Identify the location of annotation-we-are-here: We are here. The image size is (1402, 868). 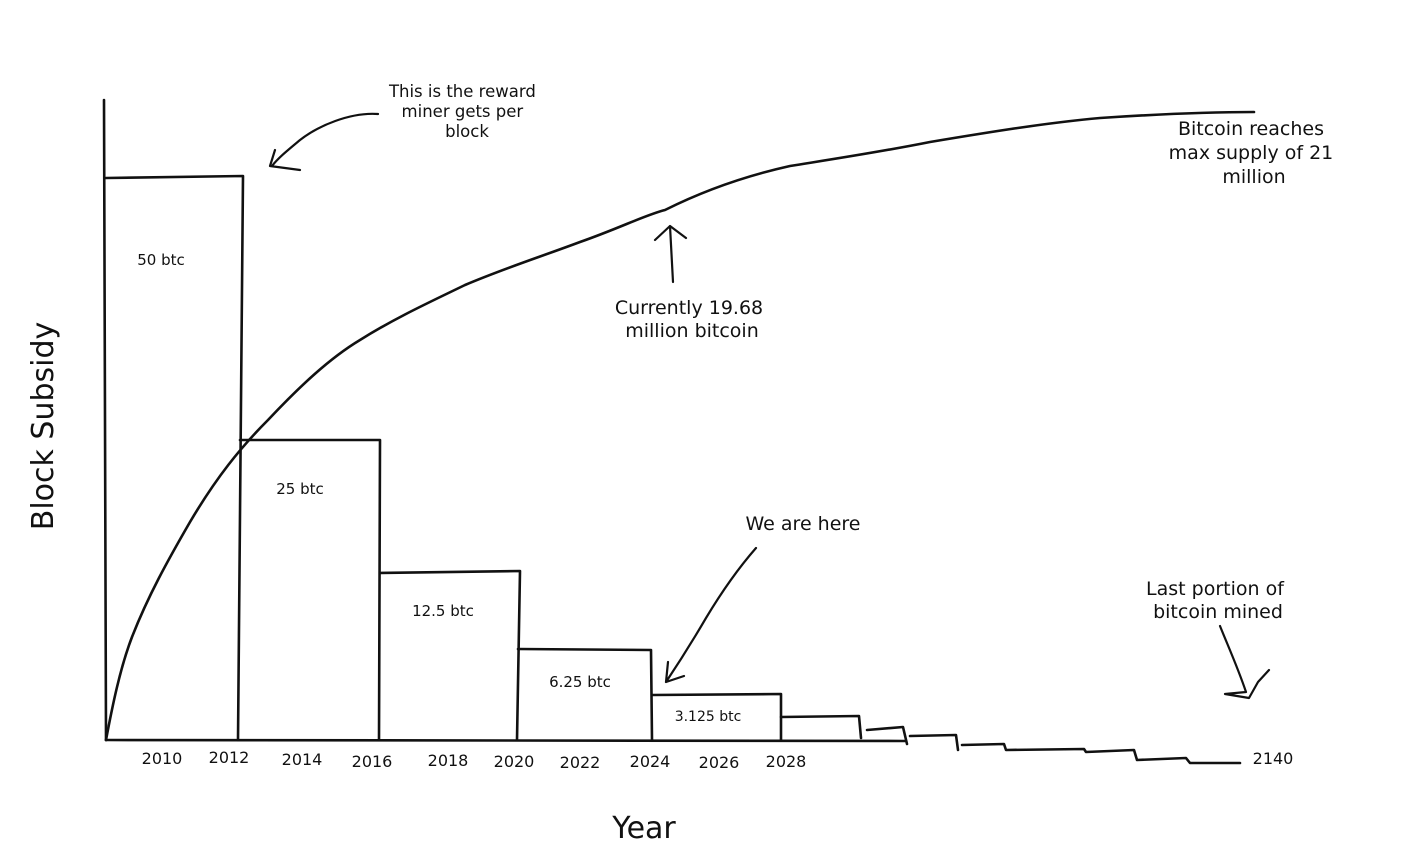
(803, 524).